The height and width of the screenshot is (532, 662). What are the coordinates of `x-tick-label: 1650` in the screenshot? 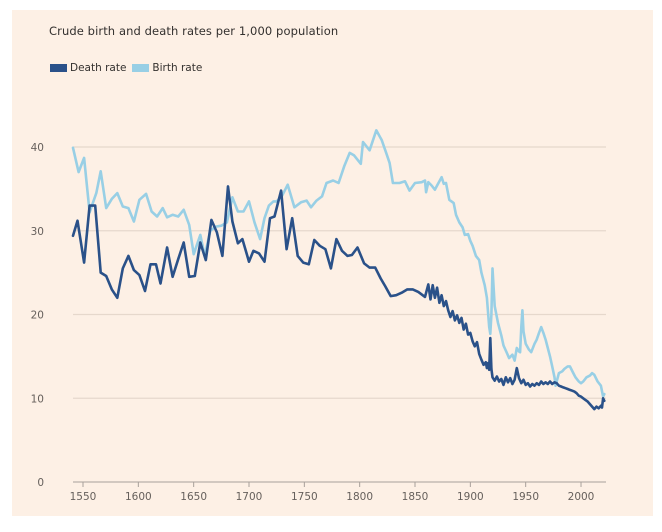 It's located at (193, 497).